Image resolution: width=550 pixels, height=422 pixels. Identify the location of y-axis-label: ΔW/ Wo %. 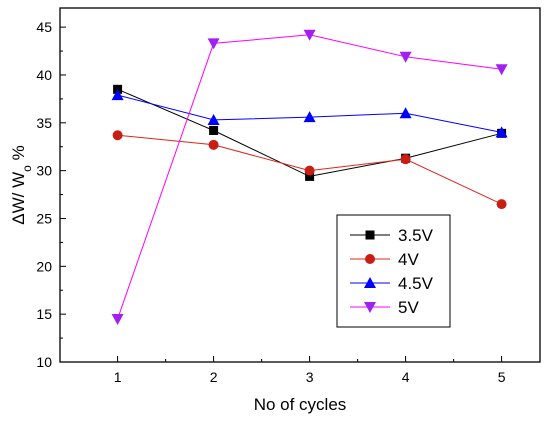
(21, 184).